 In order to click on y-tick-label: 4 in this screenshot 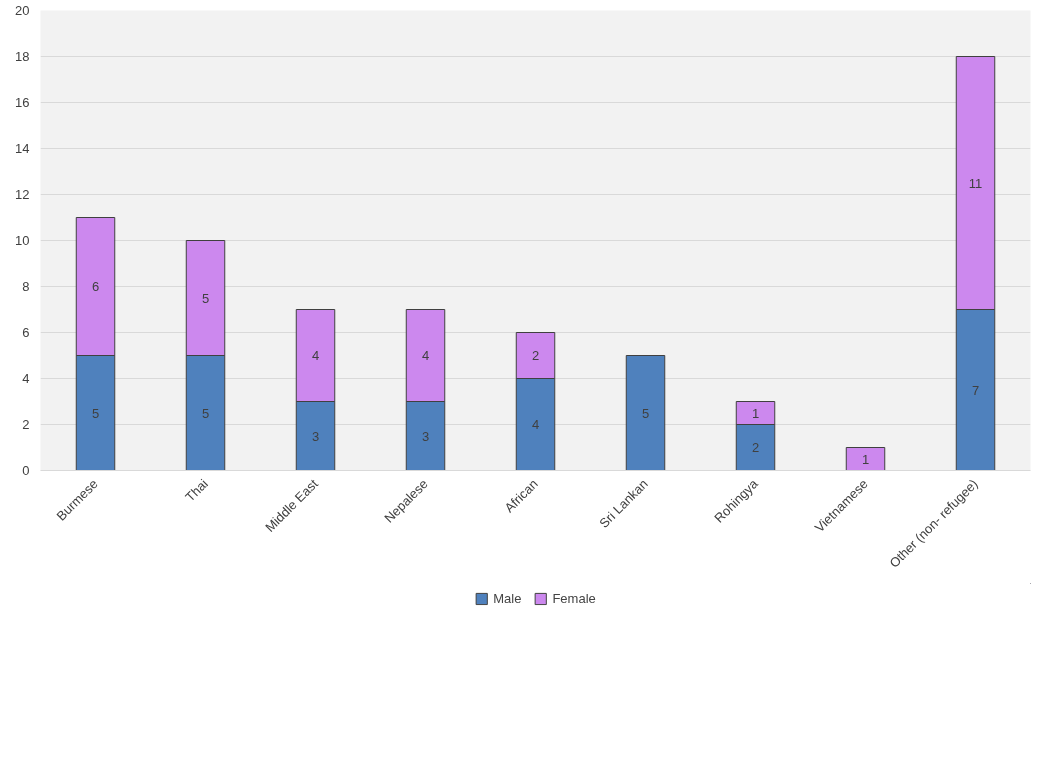, I will do `click(26, 378)`.